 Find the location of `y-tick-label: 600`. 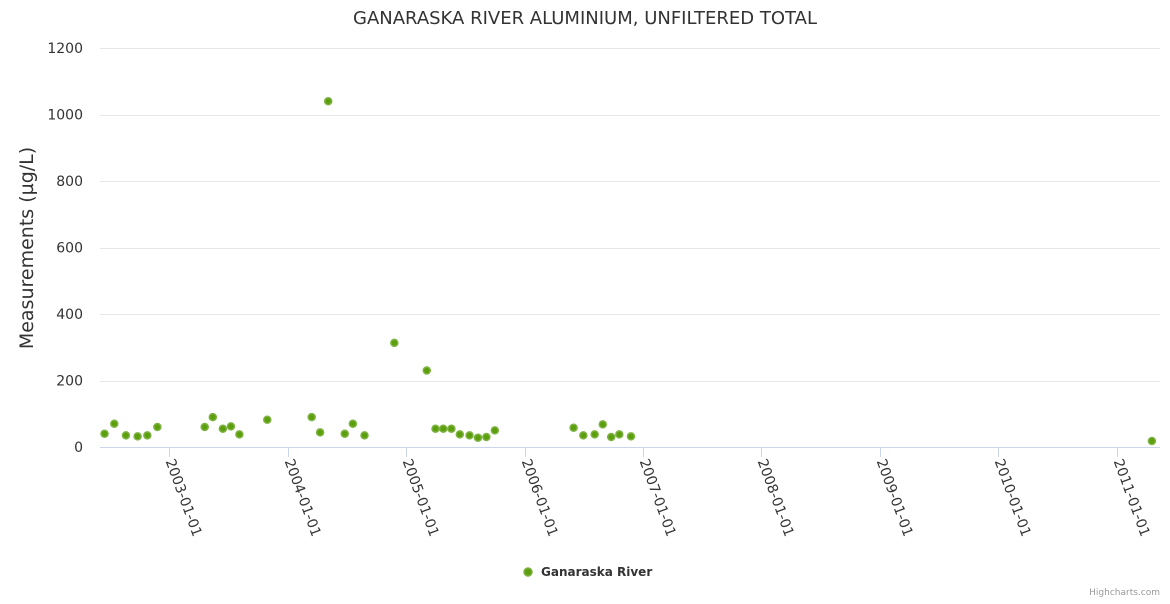

y-tick-label: 600 is located at coordinates (69, 249).